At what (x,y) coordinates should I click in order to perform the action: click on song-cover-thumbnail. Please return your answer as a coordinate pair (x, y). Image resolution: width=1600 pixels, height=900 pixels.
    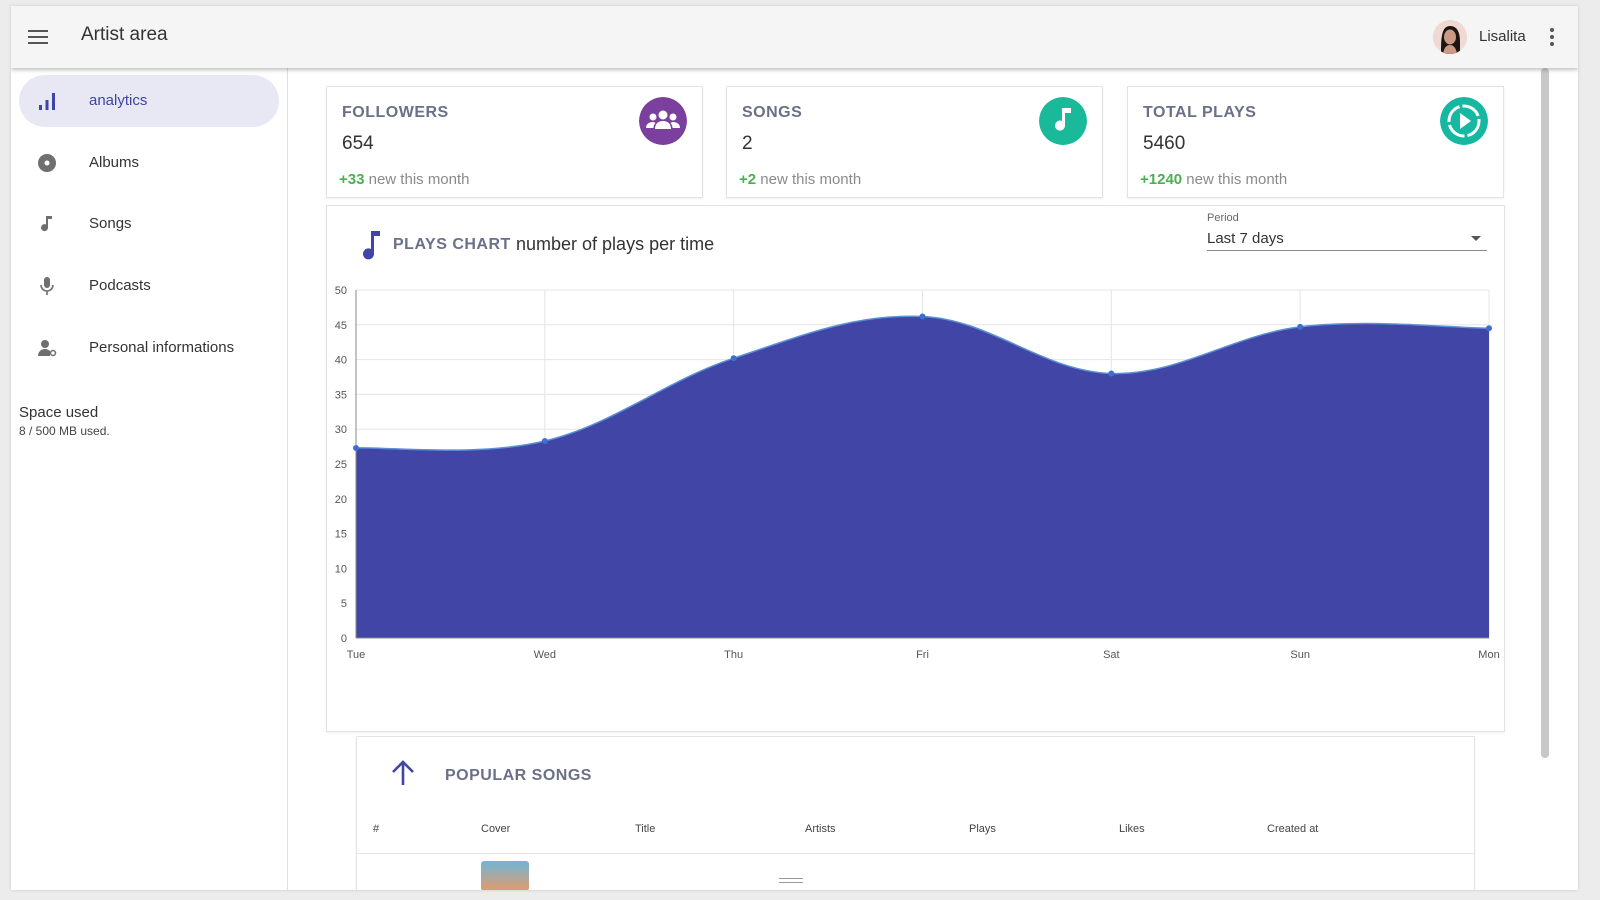
    Looking at the image, I should click on (505, 875).